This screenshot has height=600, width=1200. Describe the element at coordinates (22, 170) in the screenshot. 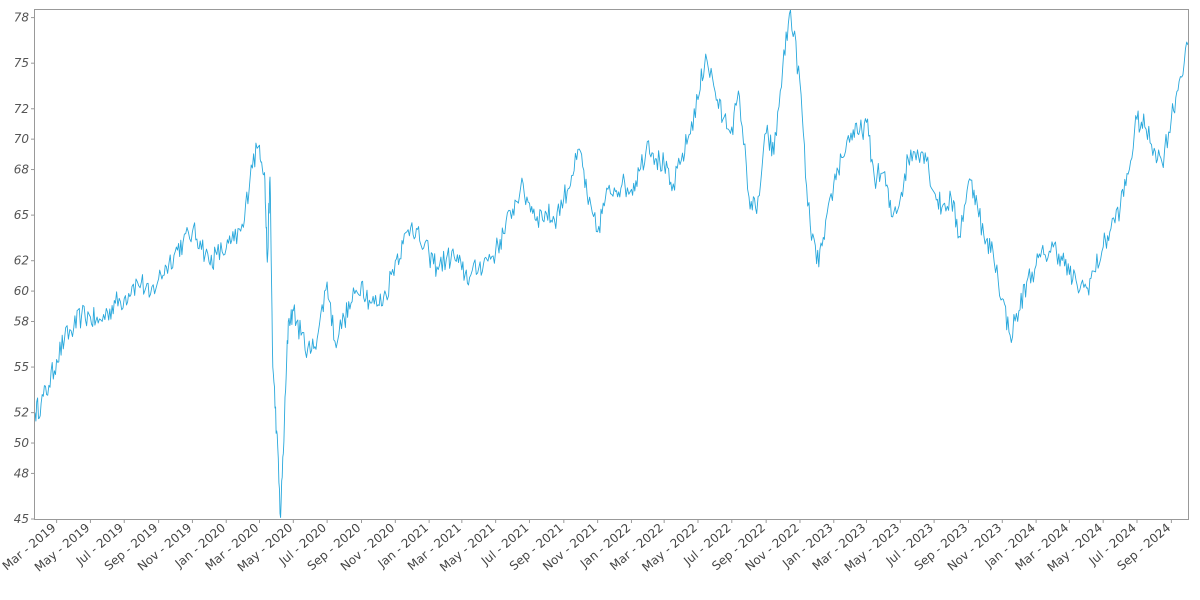

I see `y-tick-label: 68` at that location.